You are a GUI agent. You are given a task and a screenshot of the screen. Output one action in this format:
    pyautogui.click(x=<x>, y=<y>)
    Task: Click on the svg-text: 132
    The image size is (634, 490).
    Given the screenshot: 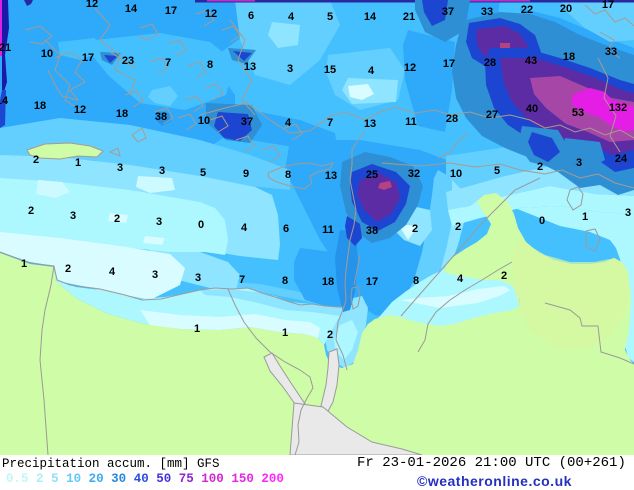 What is the action you would take?
    pyautogui.click(x=618, y=108)
    